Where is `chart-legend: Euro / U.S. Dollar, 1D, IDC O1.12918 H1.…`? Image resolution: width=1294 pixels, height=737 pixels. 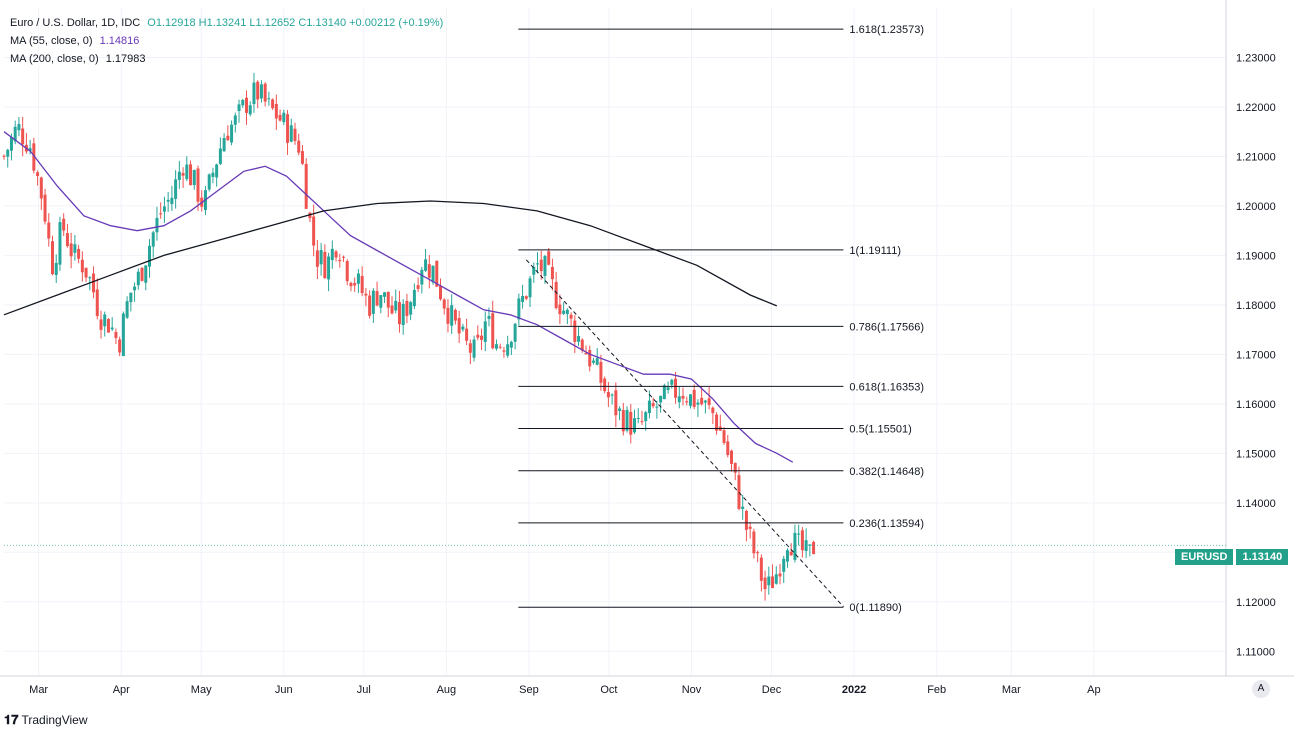 chart-legend: Euro / U.S. Dollar, 1D, IDC O1.12918 H1.… is located at coordinates (226, 41).